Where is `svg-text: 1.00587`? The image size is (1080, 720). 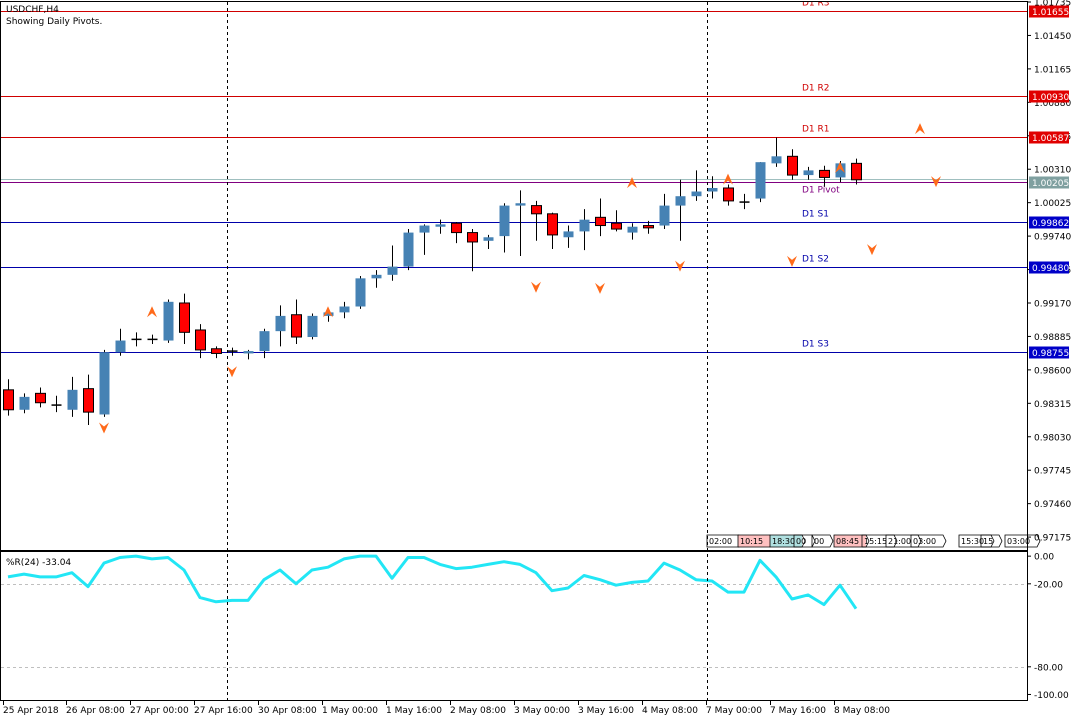 svg-text: 1.00587 is located at coordinates (1050, 139).